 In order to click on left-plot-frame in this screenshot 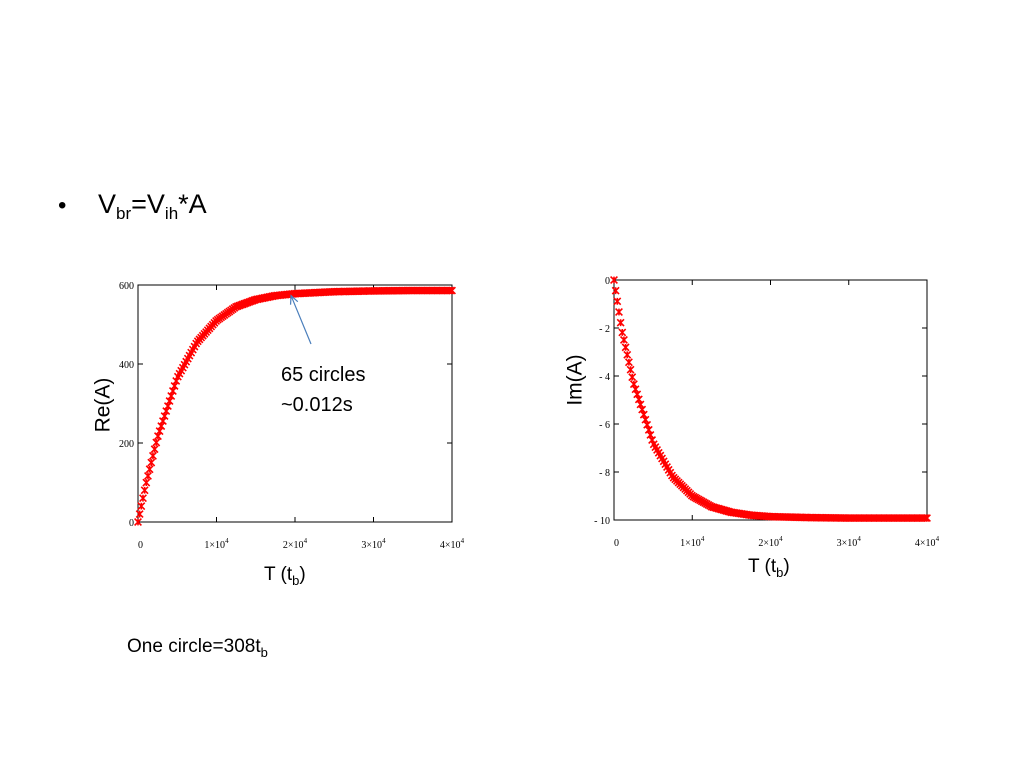, I will do `click(295, 403)`.